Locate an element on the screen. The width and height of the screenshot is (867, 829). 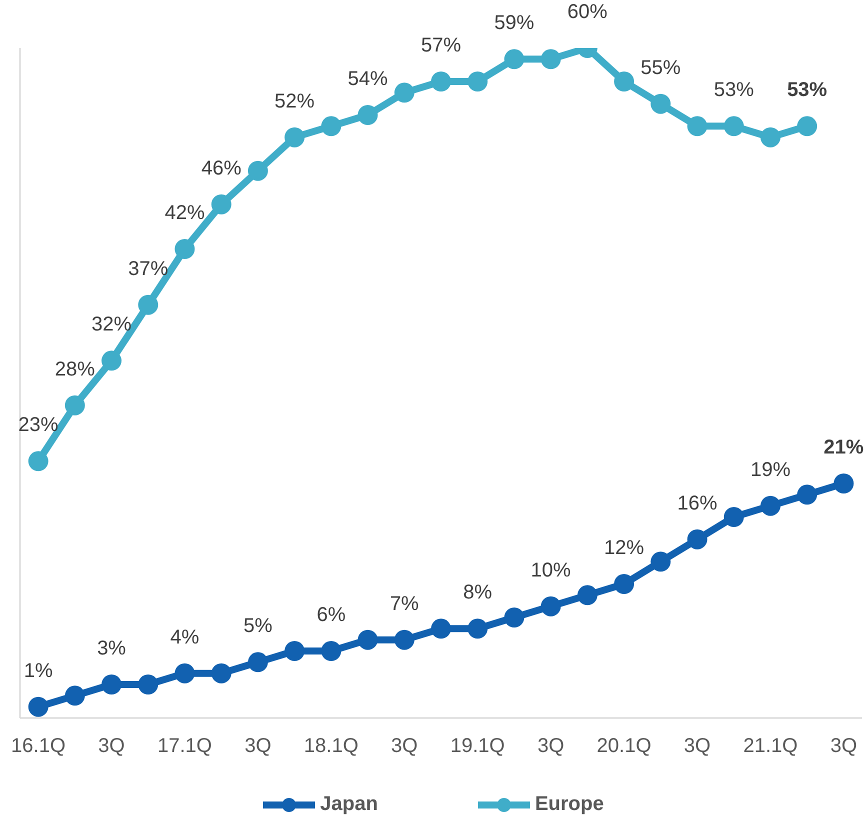
x-tick-label: 20.1Q is located at coordinates (624, 746).